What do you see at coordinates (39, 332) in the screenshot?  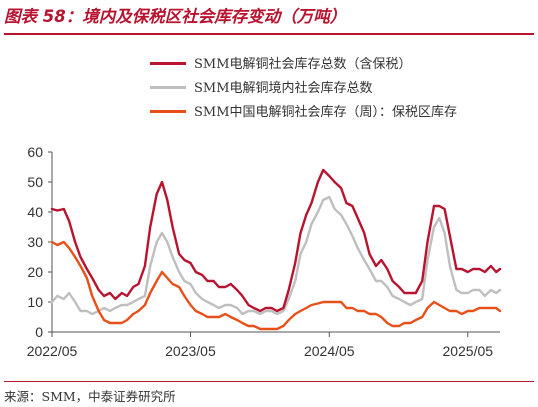 I see `y-tick-label: 0` at bounding box center [39, 332].